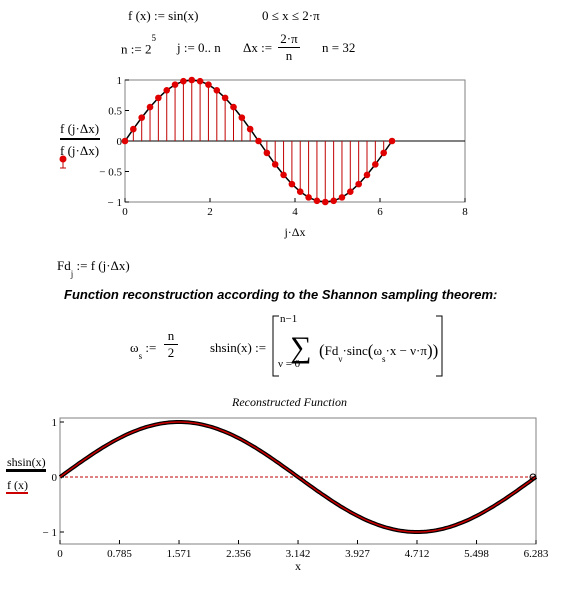 The image size is (563, 590). Describe the element at coordinates (357, 554) in the screenshot. I see `plot2-xtick-label: 3.927` at that location.